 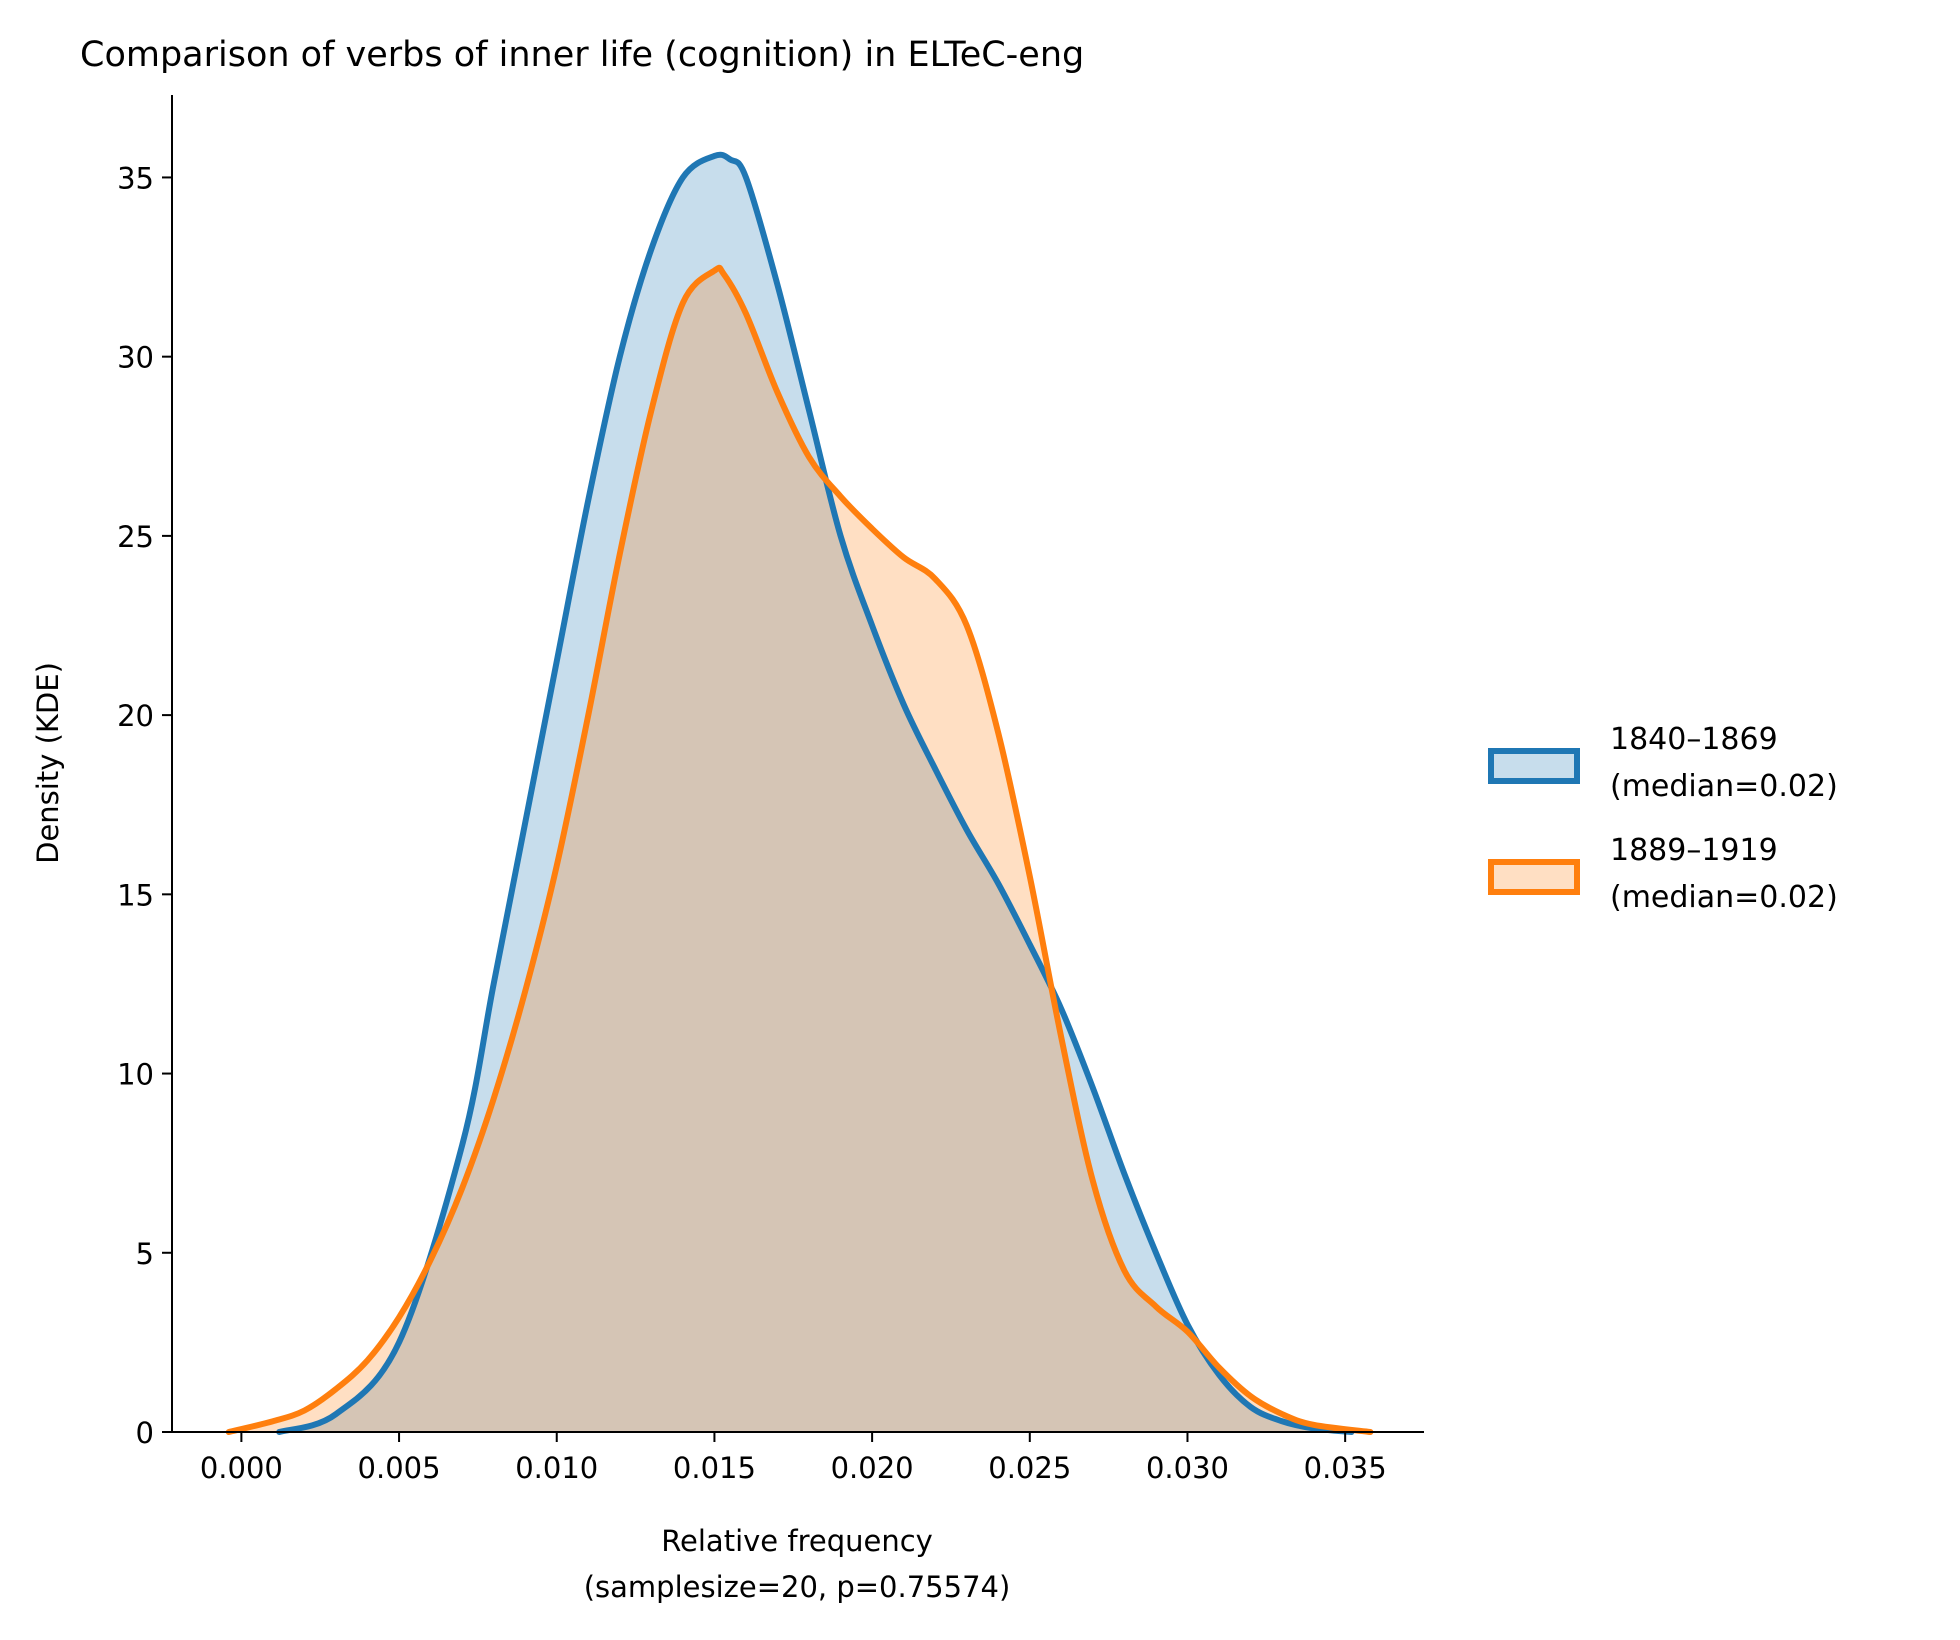 I want to click on legend-label-series-2-line2: (median=0.02), so click(x=1724, y=897).